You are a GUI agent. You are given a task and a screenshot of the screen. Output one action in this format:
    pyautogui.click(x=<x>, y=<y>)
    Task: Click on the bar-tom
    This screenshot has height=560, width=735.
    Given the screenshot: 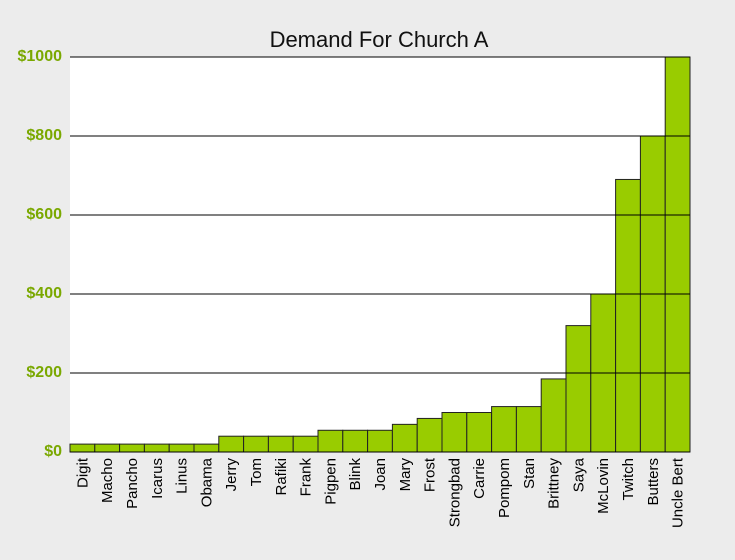 What is the action you would take?
    pyautogui.click(x=256, y=444)
    